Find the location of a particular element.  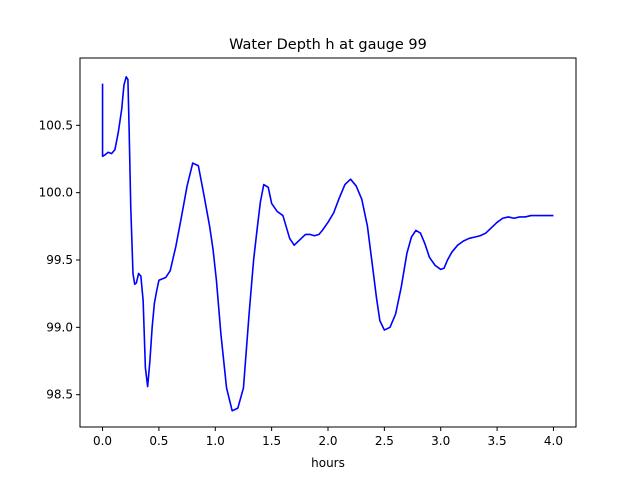

x-tick-label: 3.0 is located at coordinates (440, 441).